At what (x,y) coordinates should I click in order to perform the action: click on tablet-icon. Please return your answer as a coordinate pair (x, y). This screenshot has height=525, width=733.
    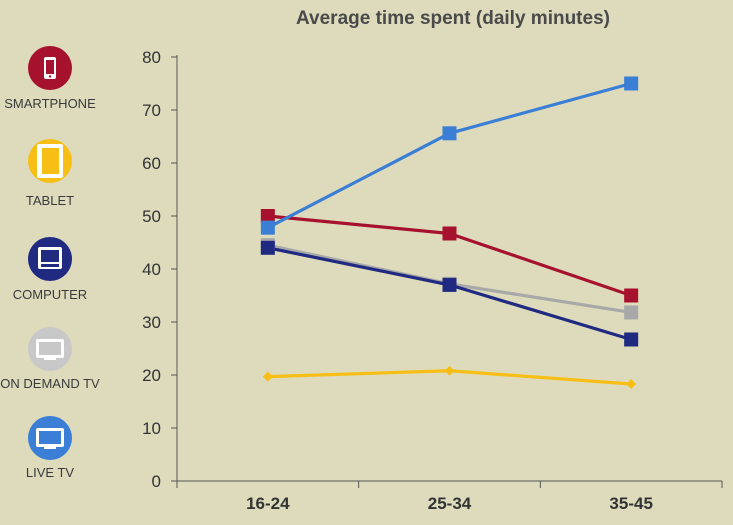
    Looking at the image, I should click on (50, 161).